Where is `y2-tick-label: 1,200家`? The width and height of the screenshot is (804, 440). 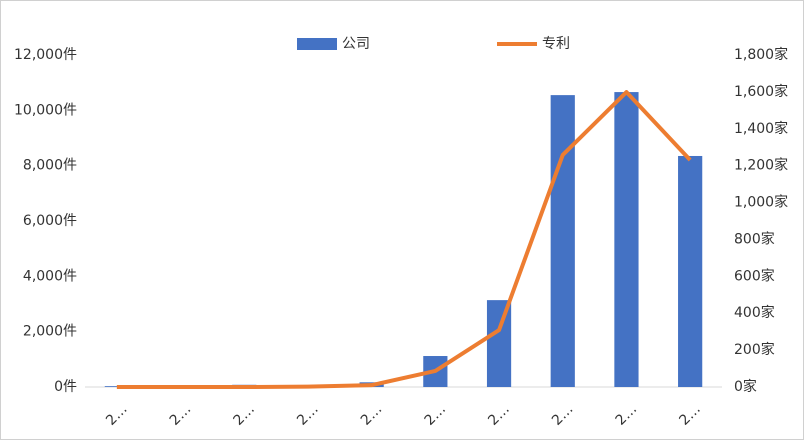 y2-tick-label: 1,200家 is located at coordinates (761, 165).